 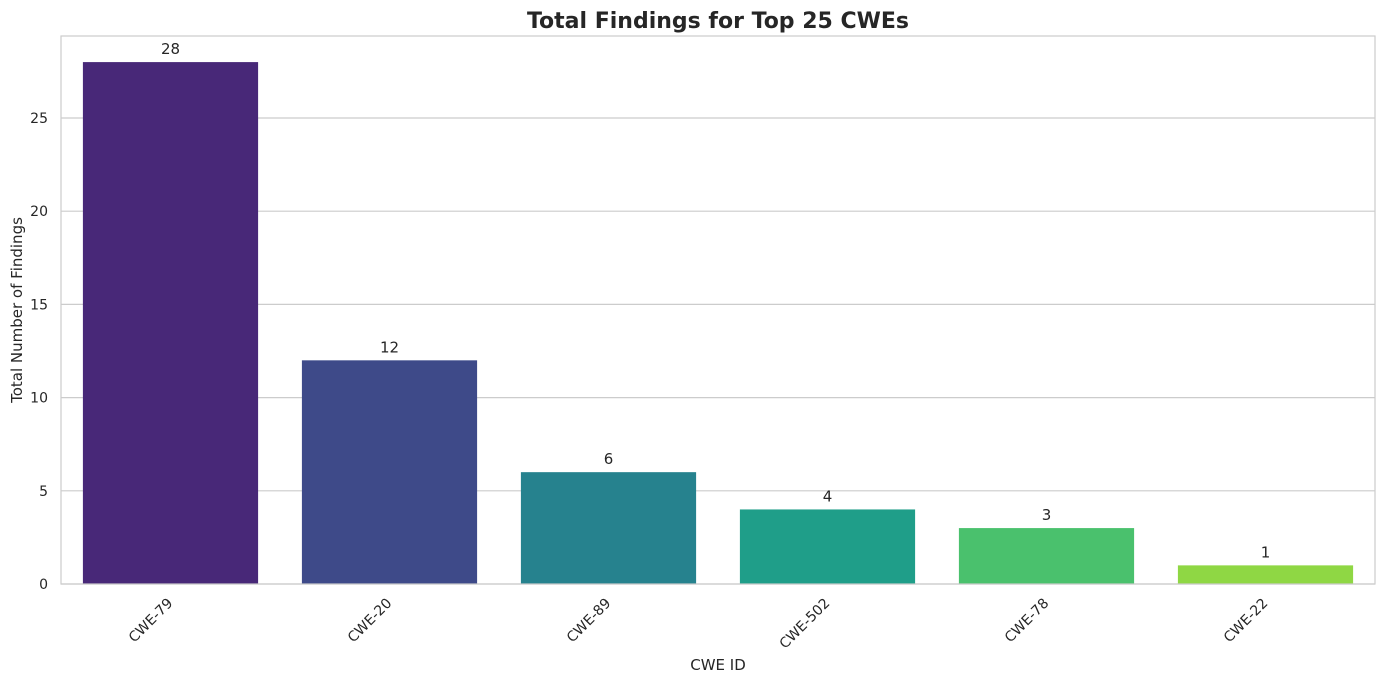 What do you see at coordinates (389, 347) in the screenshot?
I see `data-label-cwe-20: 12` at bounding box center [389, 347].